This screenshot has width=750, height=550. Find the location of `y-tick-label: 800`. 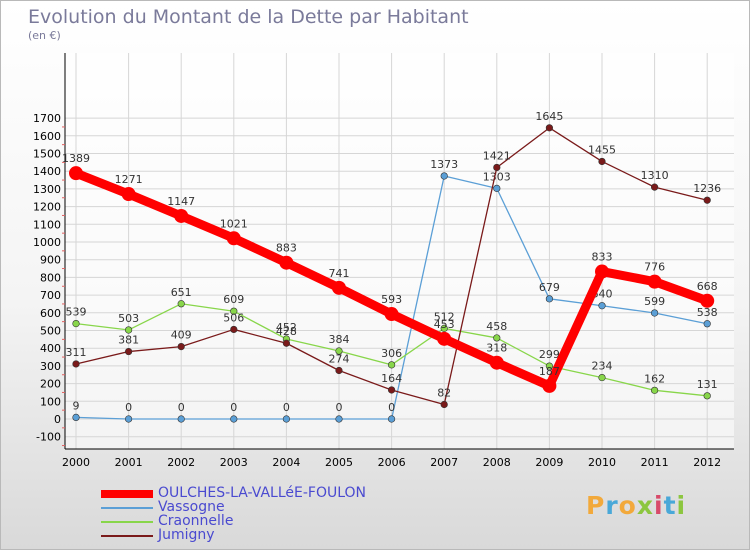

y-tick-label: 800 is located at coordinates (50, 277).